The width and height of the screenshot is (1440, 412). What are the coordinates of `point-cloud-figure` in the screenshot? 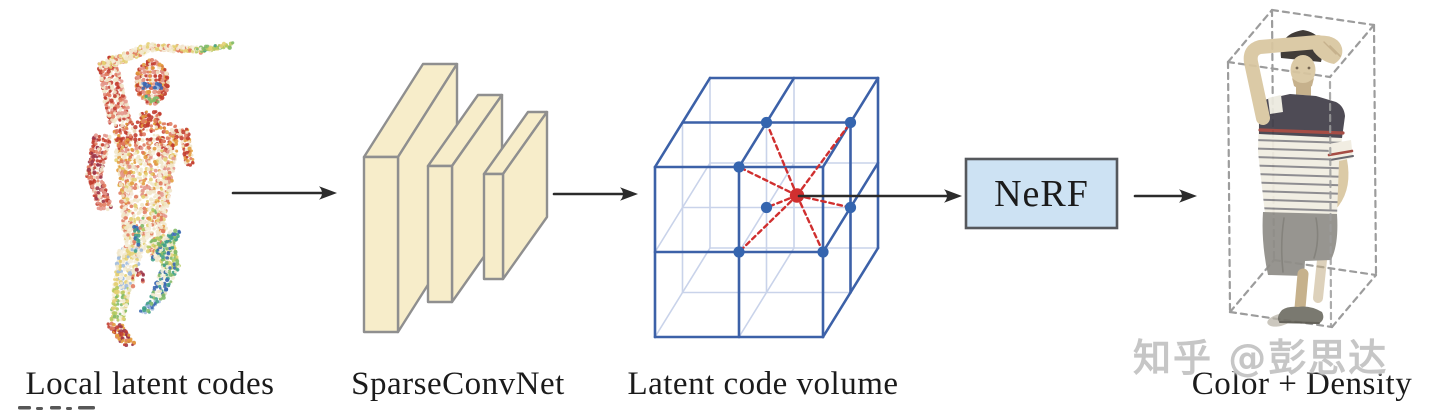 It's located at (160, 194).